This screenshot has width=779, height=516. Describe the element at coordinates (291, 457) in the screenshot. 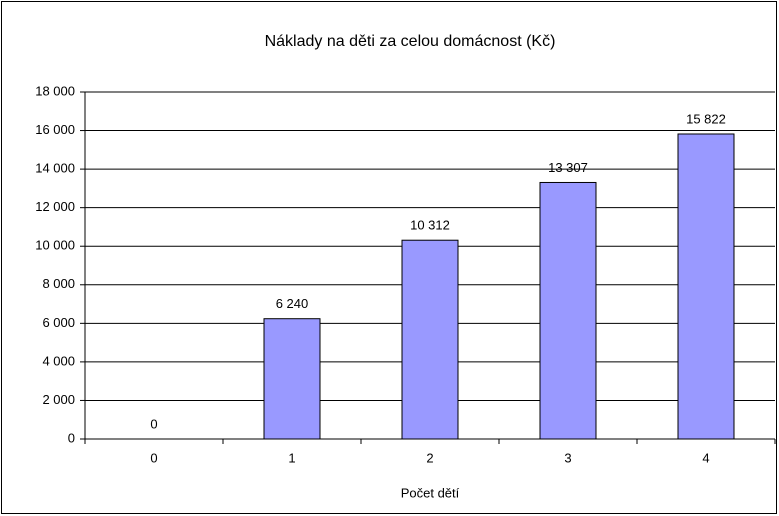

I see `x-tick-label: 1` at that location.